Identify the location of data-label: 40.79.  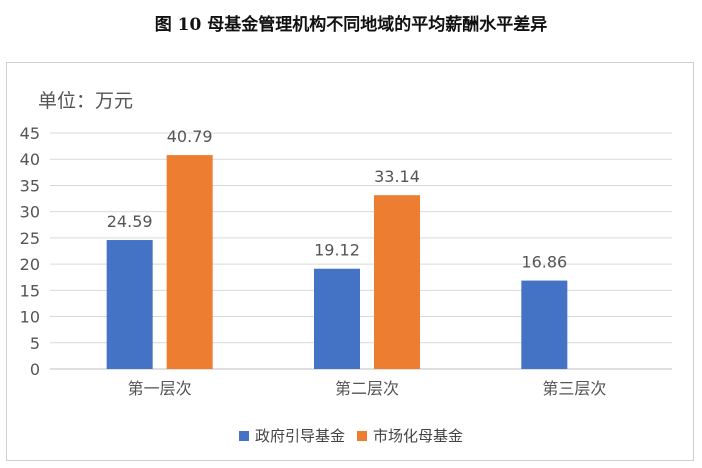
(190, 136).